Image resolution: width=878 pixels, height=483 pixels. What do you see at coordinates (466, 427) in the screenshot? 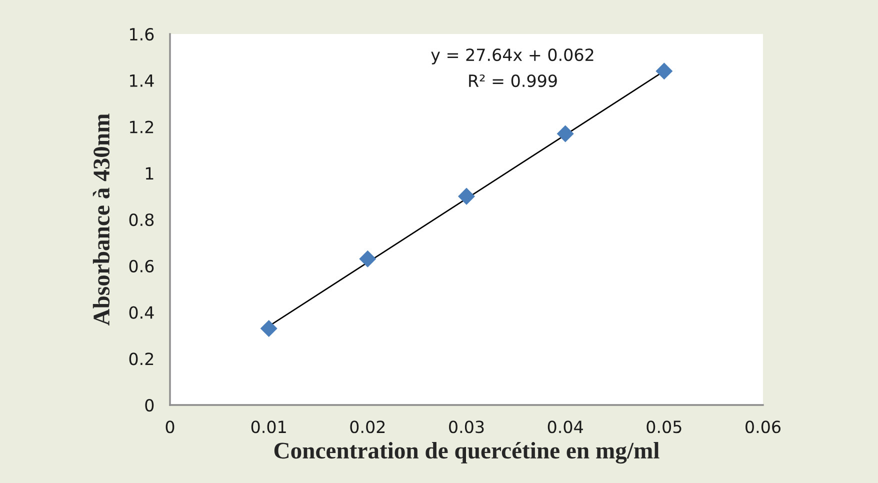
I see `x-tick-label: 0.03` at bounding box center [466, 427].